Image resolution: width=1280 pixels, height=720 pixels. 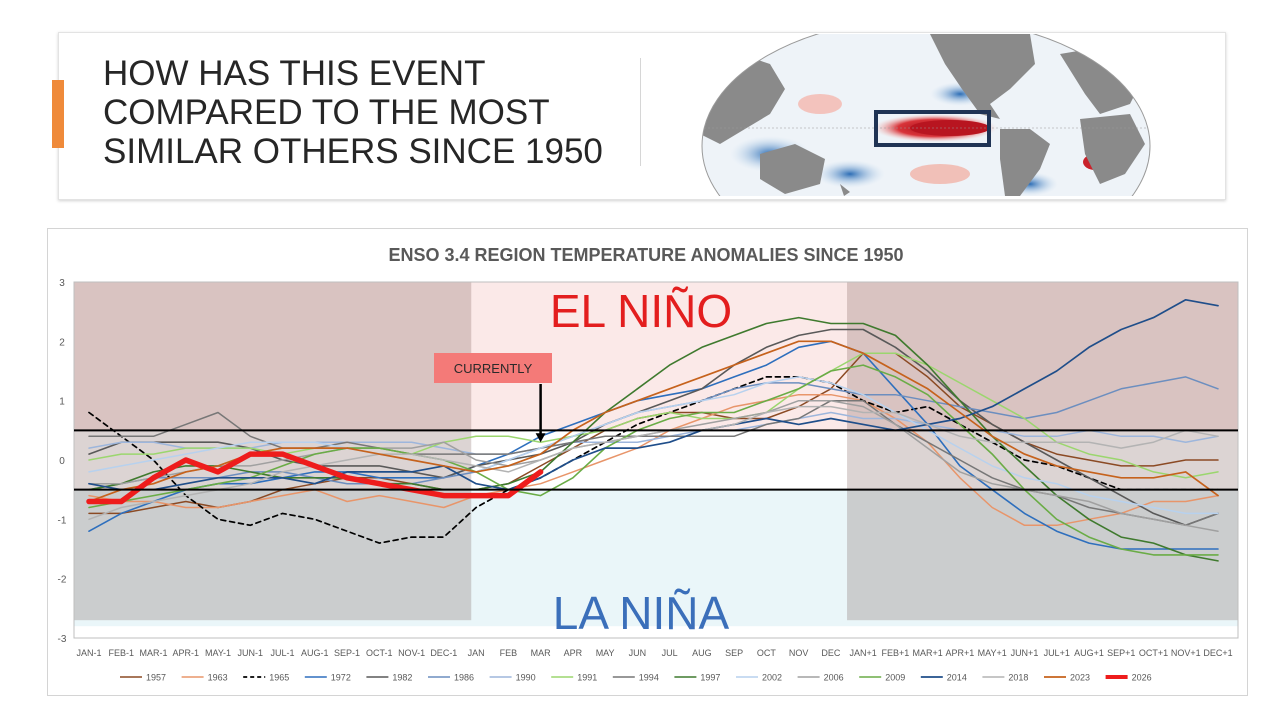 I want to click on nino34-region-box, so click(x=932, y=128).